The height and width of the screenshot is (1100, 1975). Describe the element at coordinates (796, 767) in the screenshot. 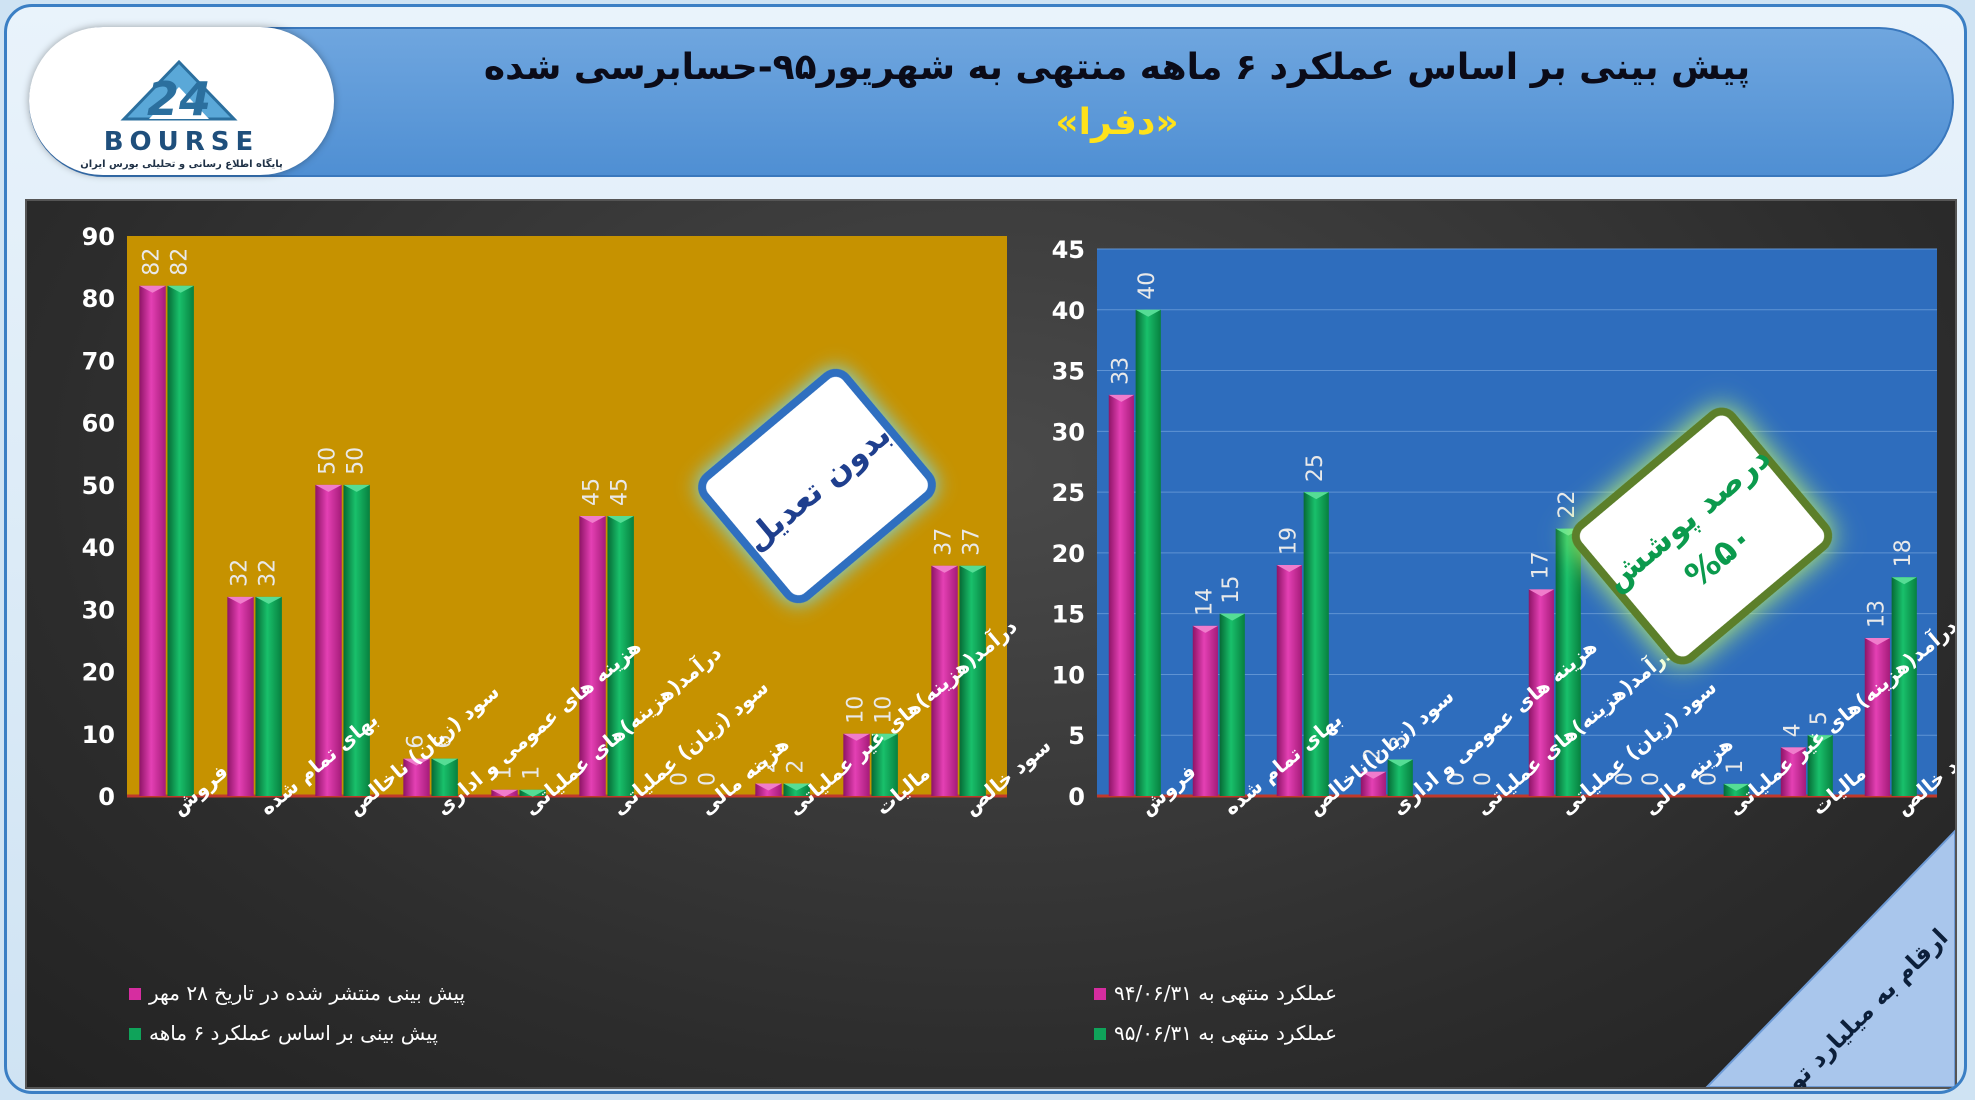

I see `data-label: 2` at that location.